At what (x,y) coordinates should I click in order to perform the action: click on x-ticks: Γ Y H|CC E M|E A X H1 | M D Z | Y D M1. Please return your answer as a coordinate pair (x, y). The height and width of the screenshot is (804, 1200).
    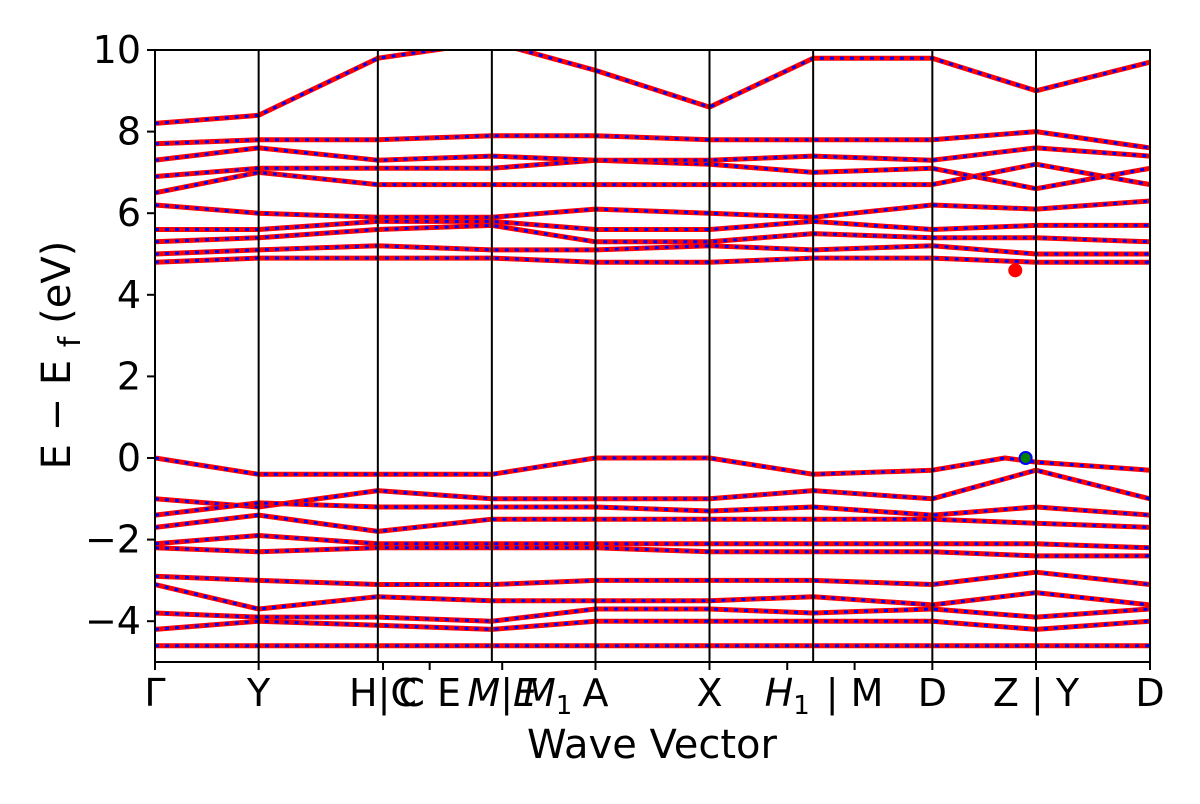
    Looking at the image, I should click on (654, 691).